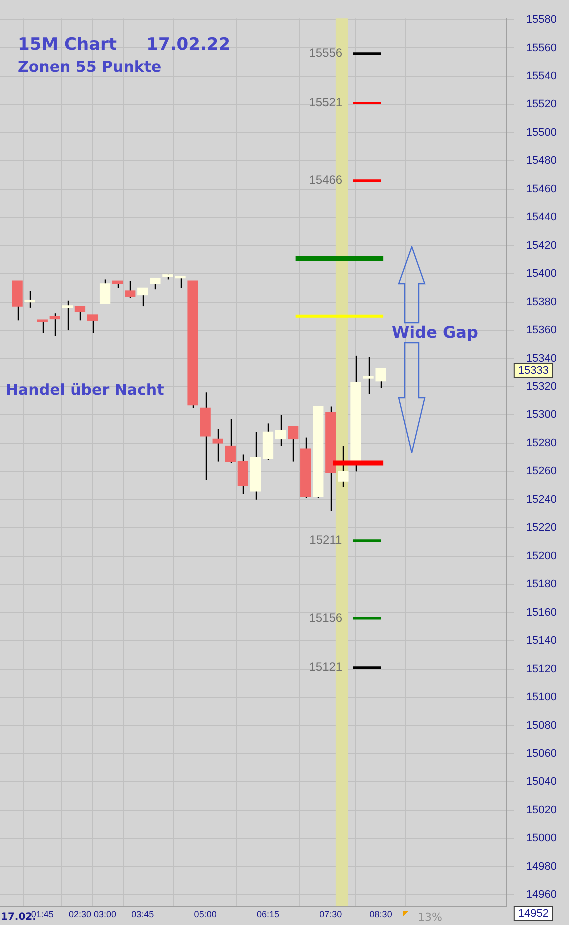 The height and width of the screenshot is (925, 569). I want to click on y-tick-label: 15540, so click(542, 76).